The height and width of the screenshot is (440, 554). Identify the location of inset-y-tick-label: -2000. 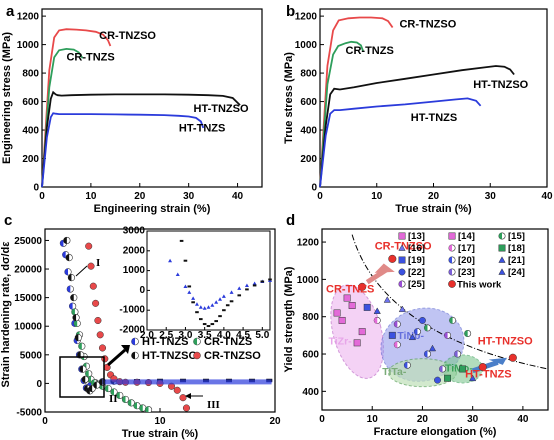
(132, 330).